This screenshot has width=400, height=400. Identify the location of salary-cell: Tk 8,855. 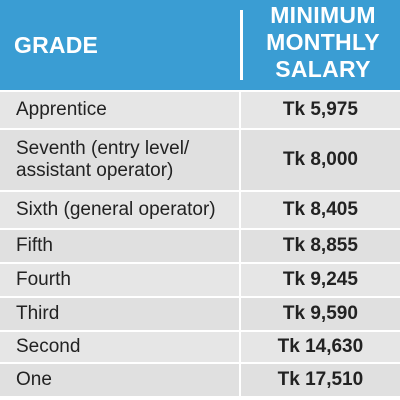
(320, 246).